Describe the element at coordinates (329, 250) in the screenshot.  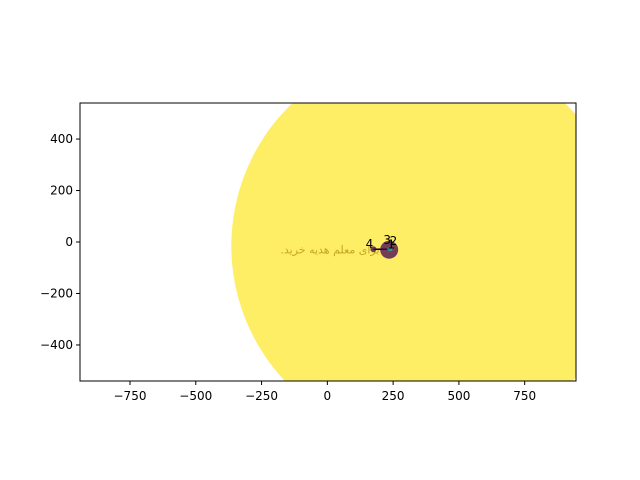
I see `annotation-text: برای معلم هدیه خرید.` at that location.